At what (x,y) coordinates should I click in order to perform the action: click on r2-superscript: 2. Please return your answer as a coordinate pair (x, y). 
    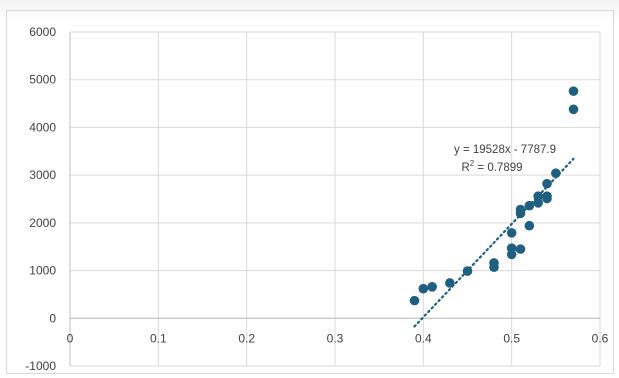
    Looking at the image, I should click on (472, 163).